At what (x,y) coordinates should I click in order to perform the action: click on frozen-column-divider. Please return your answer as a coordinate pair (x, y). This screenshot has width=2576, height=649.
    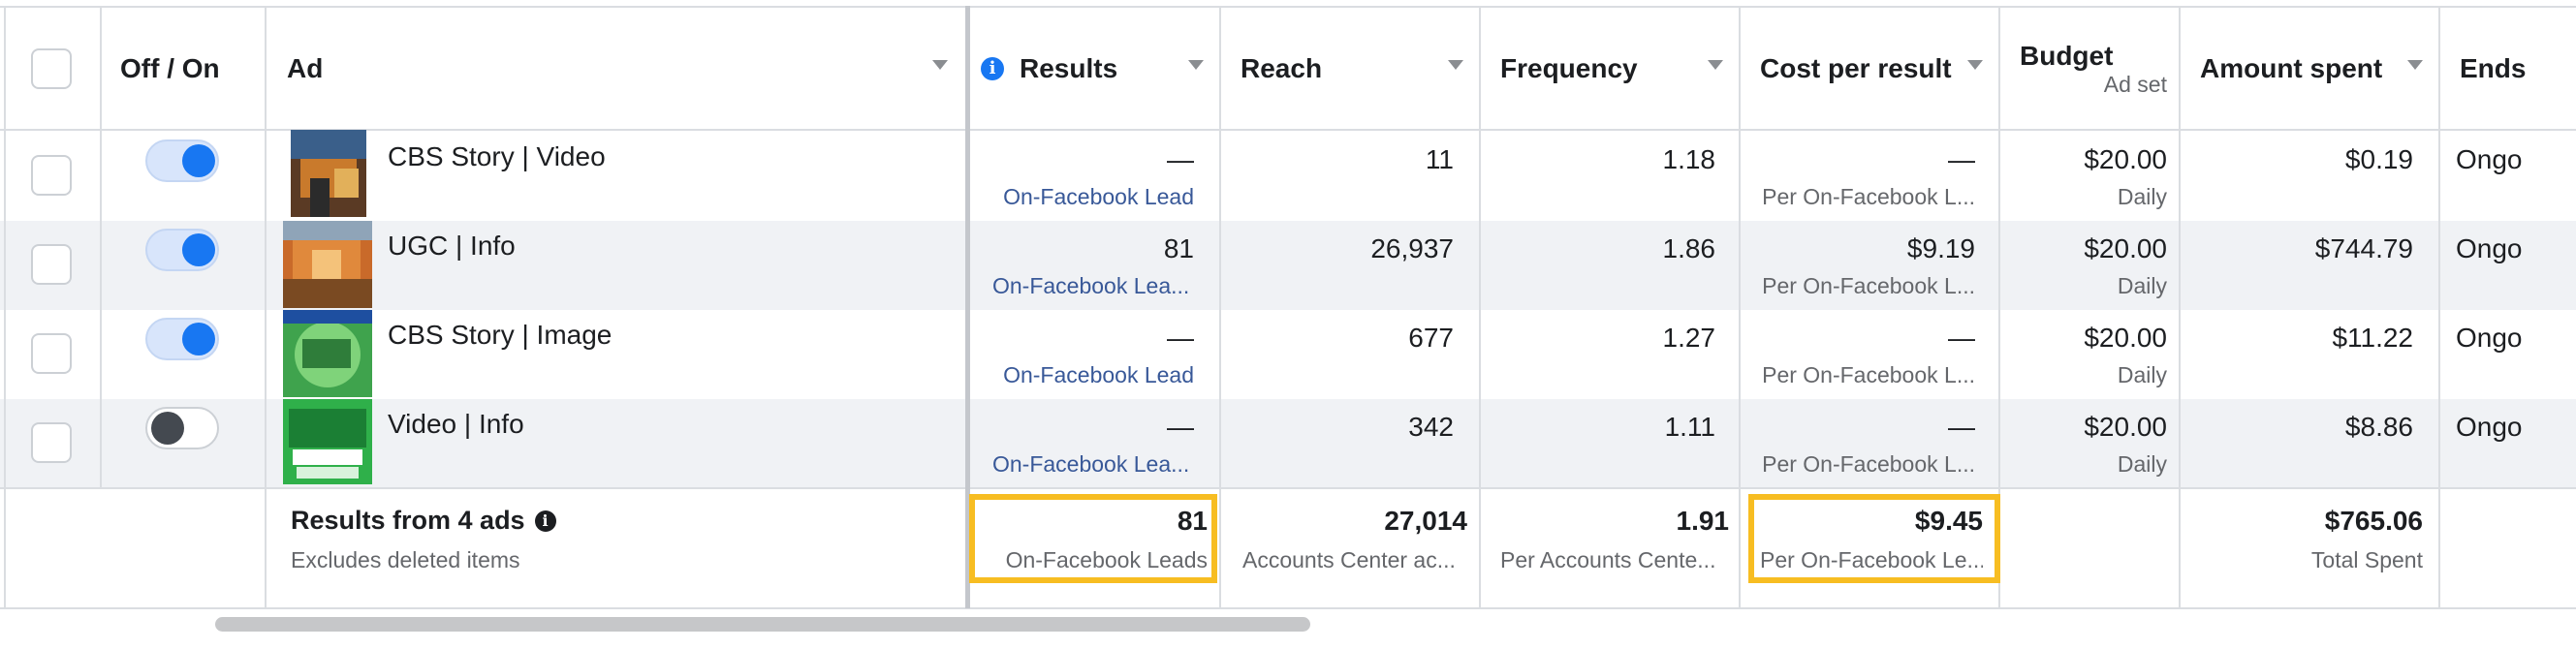
    Looking at the image, I should click on (967, 307).